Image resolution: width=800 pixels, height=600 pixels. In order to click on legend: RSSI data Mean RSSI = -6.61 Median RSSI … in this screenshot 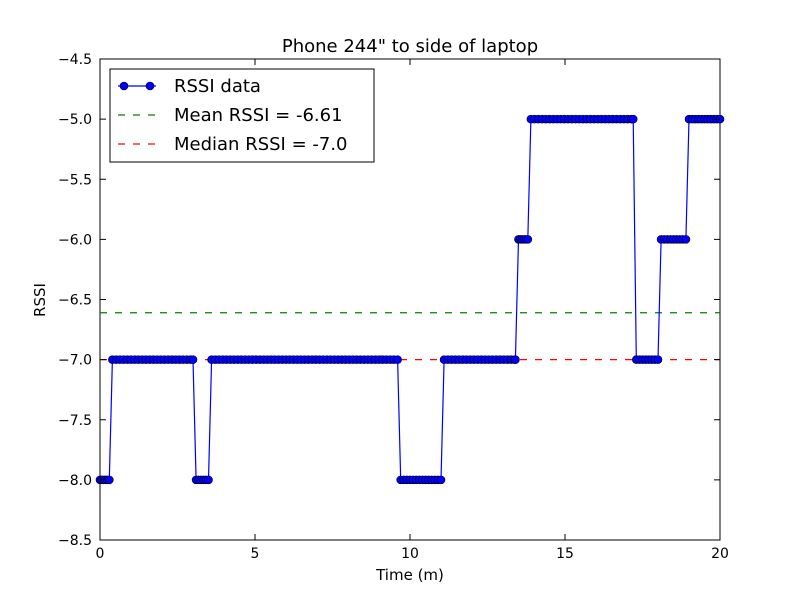, I will do `click(242, 115)`.